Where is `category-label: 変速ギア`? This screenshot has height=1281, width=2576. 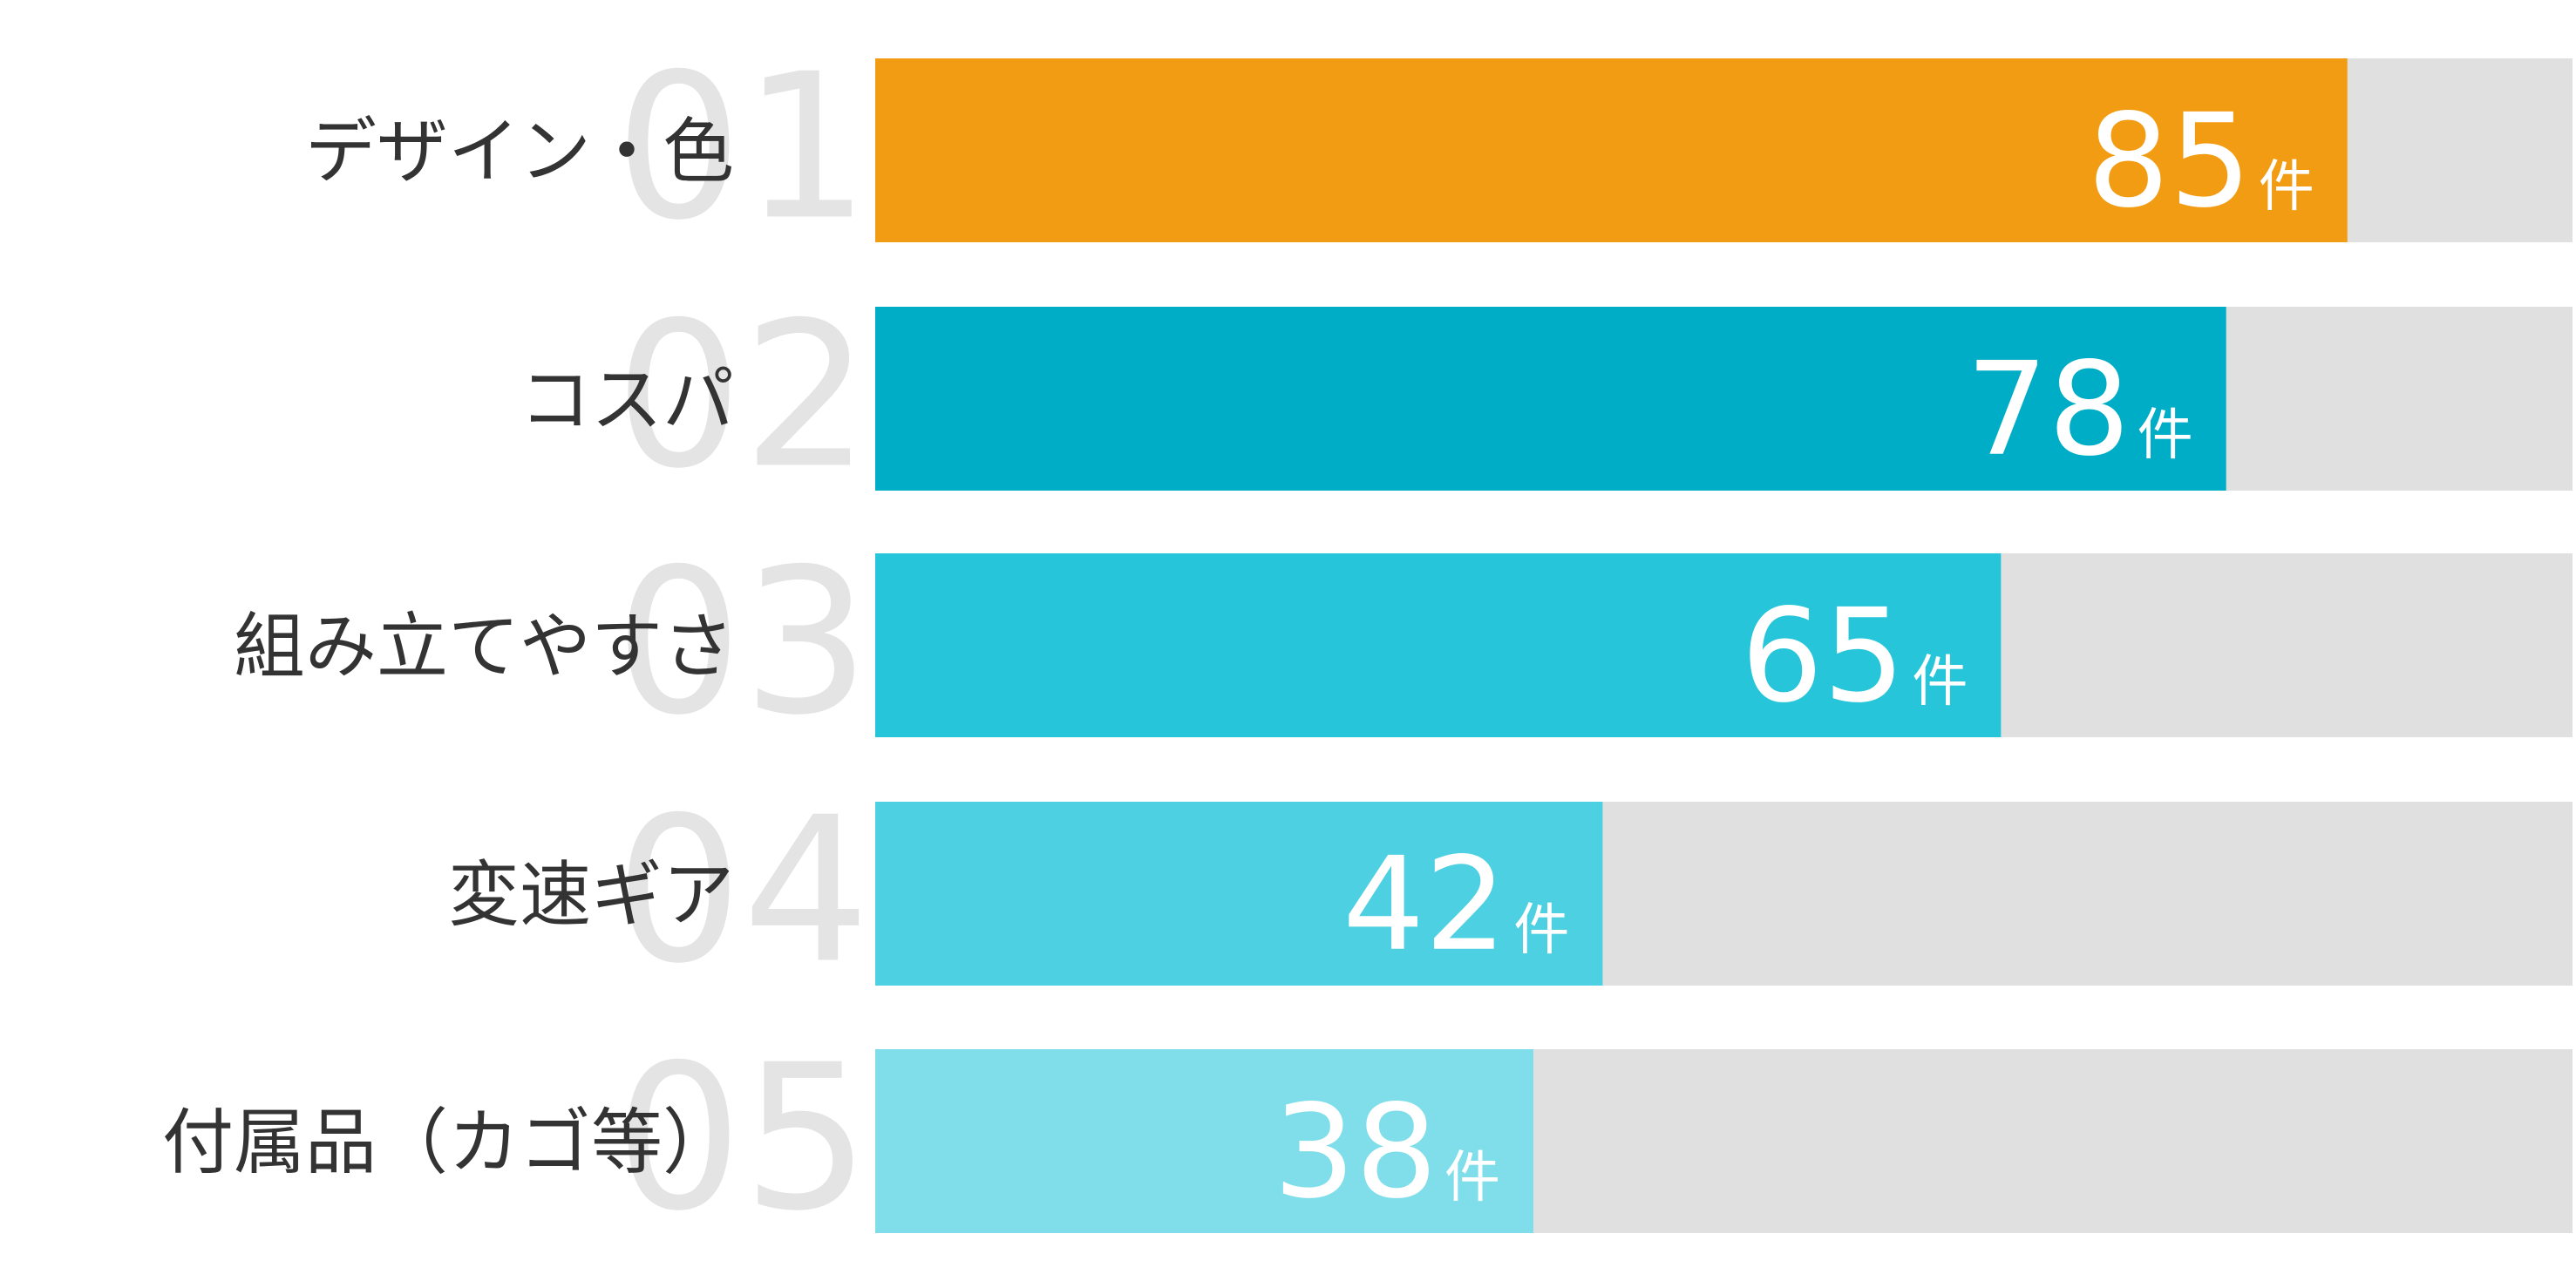 category-label: 変速ギア is located at coordinates (591, 895).